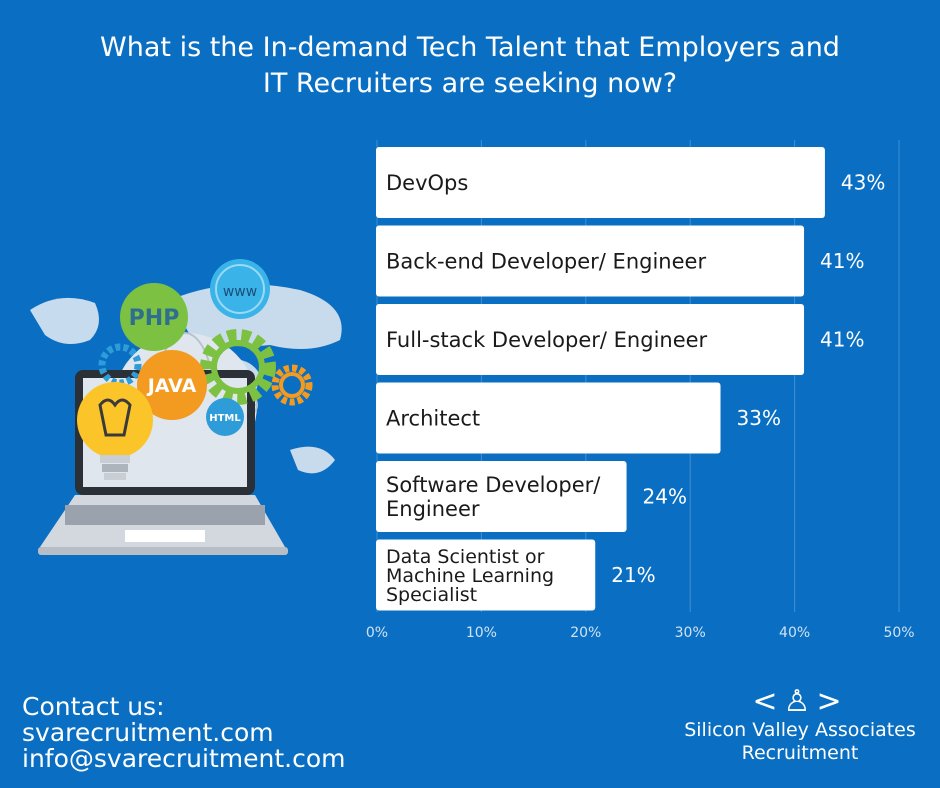  What do you see at coordinates (546, 262) in the screenshot?
I see `bar-category-label: Back-end Developer/ Engineer` at bounding box center [546, 262].